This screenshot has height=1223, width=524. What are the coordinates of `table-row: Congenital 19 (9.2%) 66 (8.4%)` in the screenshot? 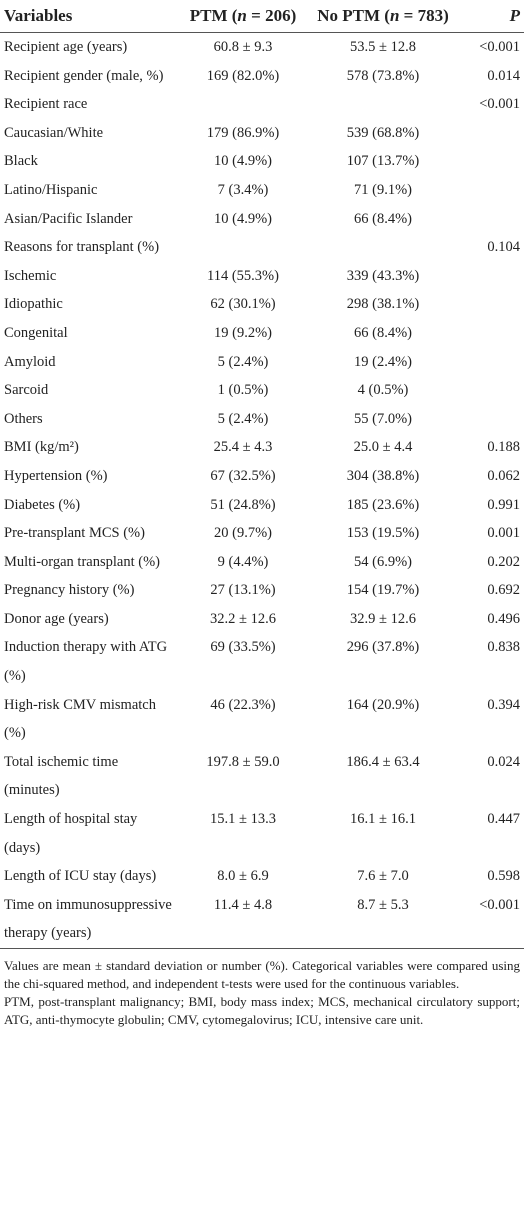 It's located at (262, 333).